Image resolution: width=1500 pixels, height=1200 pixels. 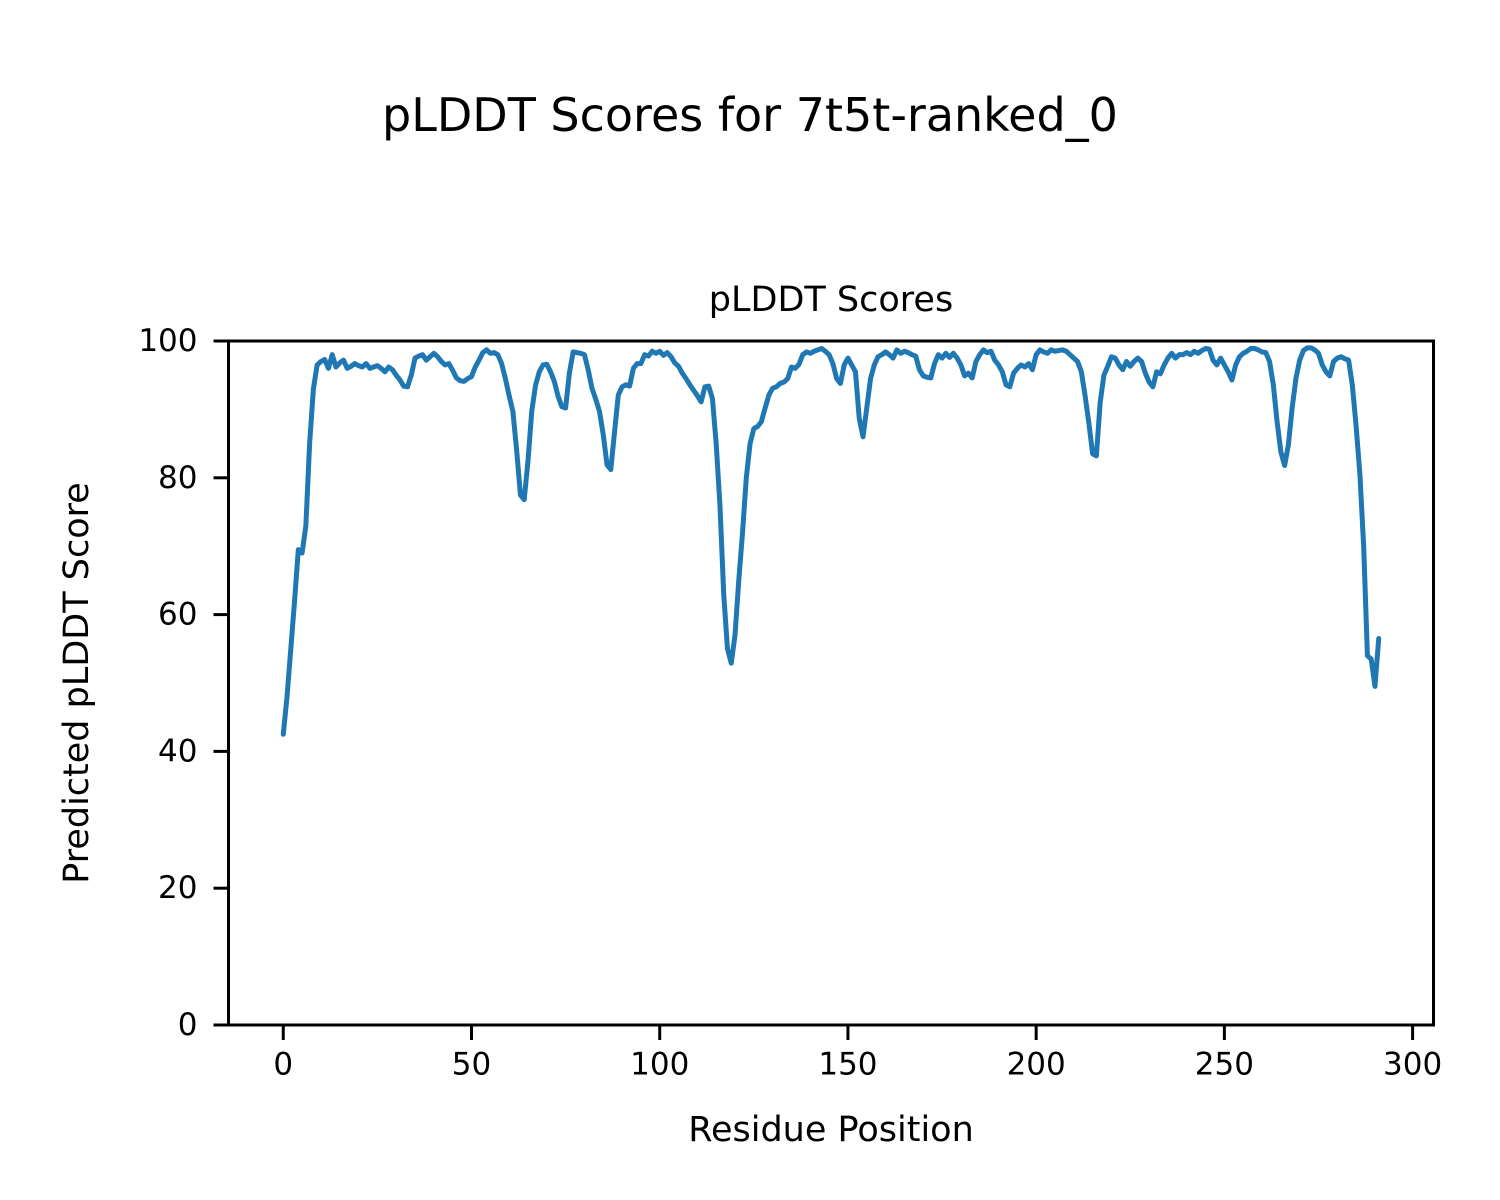 I want to click on x-tick-label: 250, so click(x=1224, y=1064).